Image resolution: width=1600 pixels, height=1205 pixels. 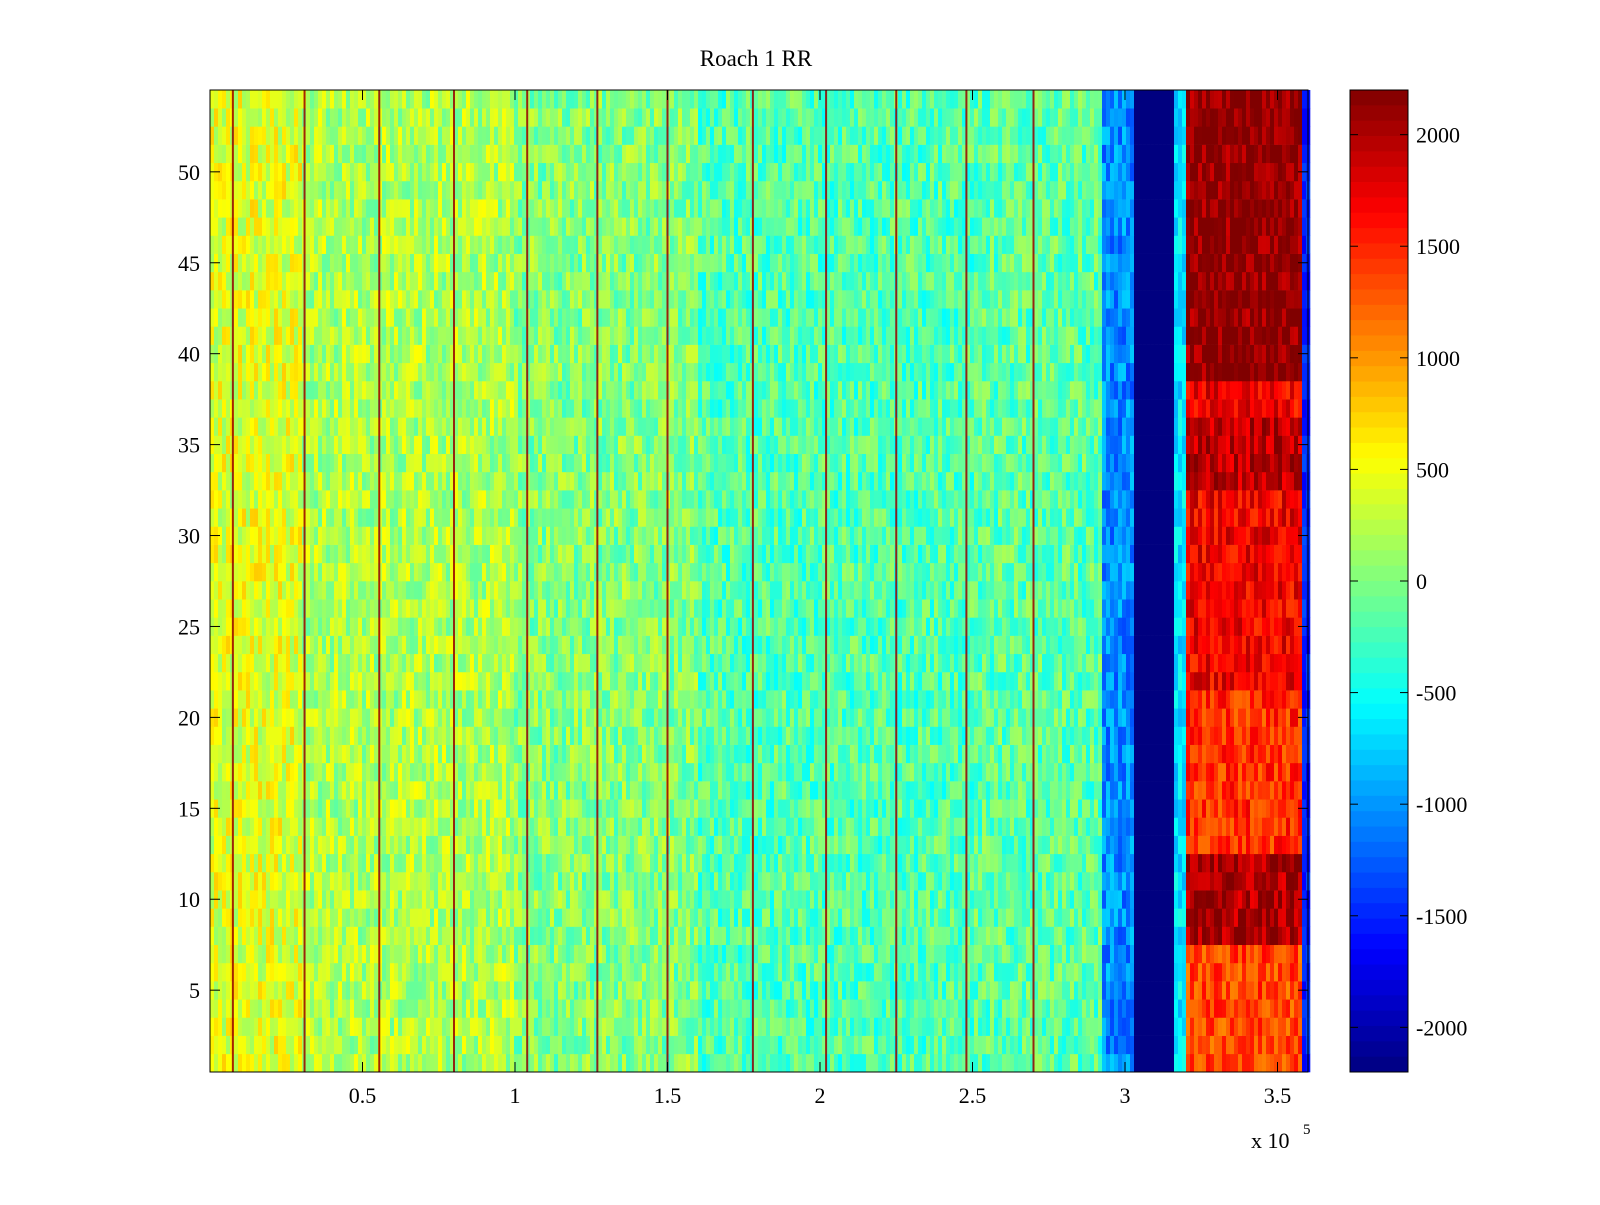 I want to click on x-tick-label: 1, so click(x=515, y=1095).